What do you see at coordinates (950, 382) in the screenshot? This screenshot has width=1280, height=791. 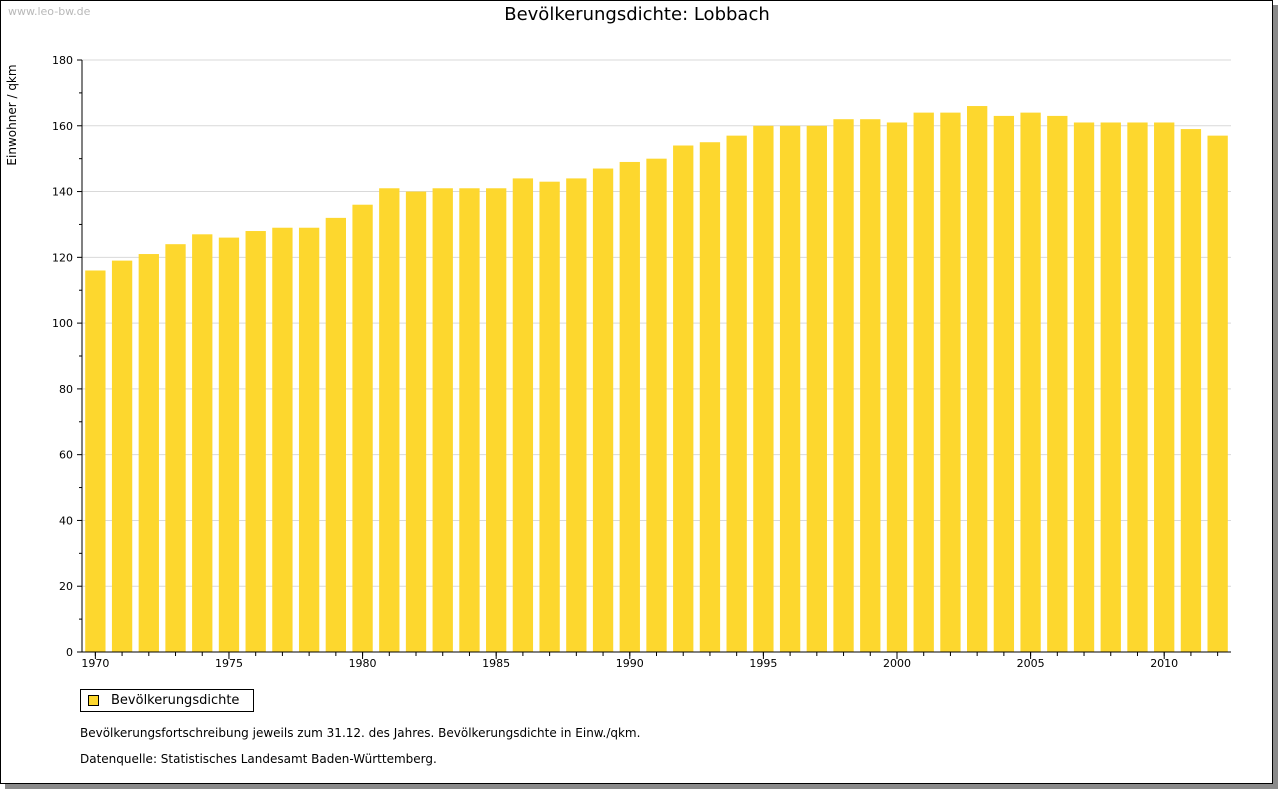 I see `bar-2002` at bounding box center [950, 382].